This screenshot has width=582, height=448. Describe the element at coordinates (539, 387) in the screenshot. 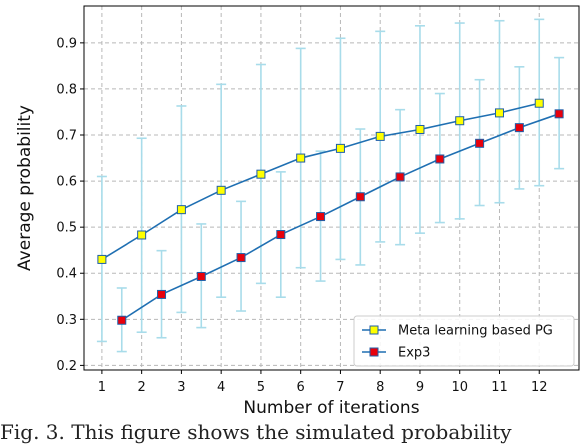

I see `x-tick-label: 12` at that location.